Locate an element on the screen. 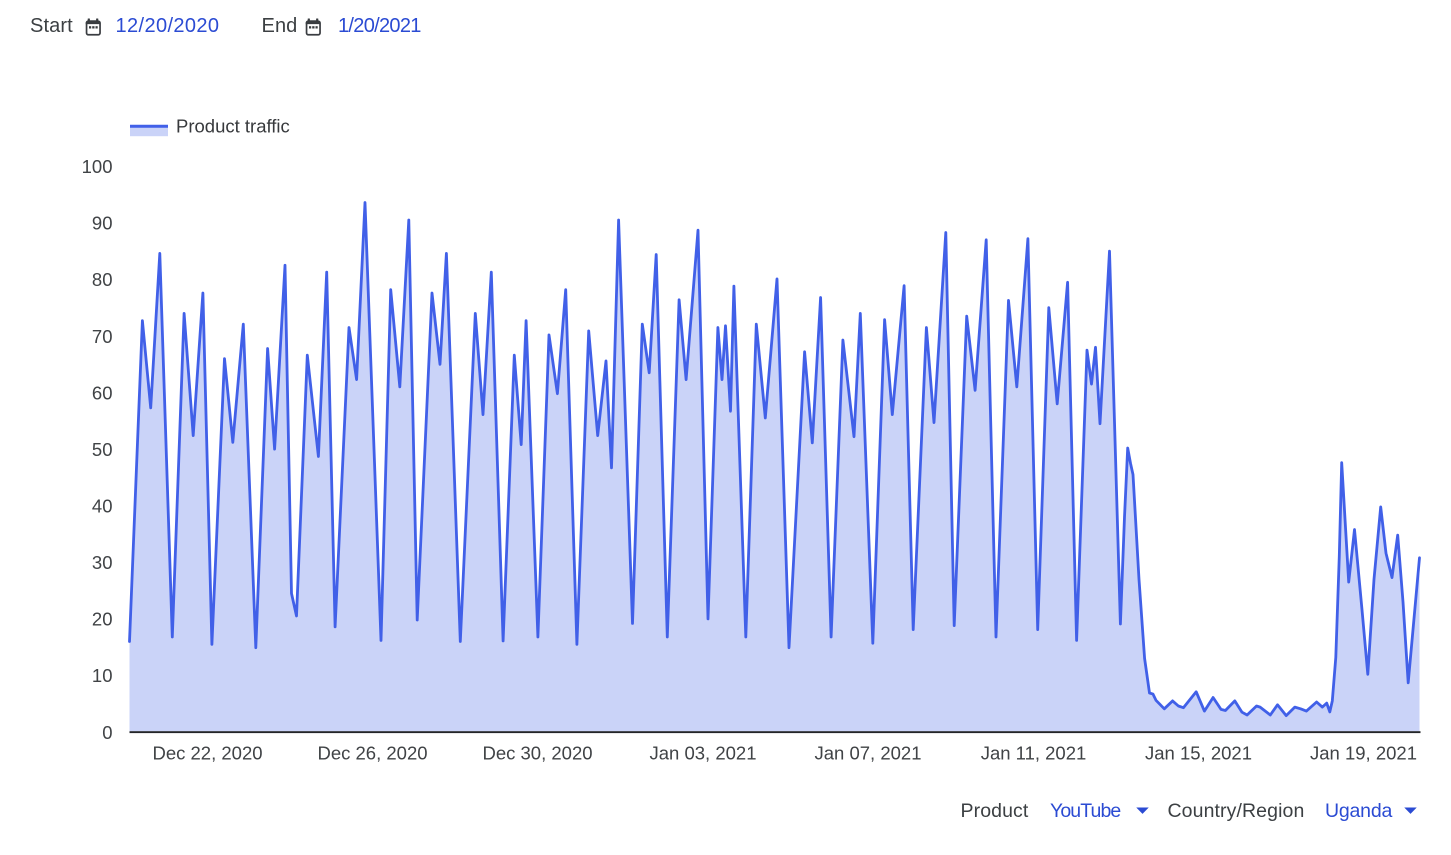  svg-text: 10 is located at coordinates (102, 675).